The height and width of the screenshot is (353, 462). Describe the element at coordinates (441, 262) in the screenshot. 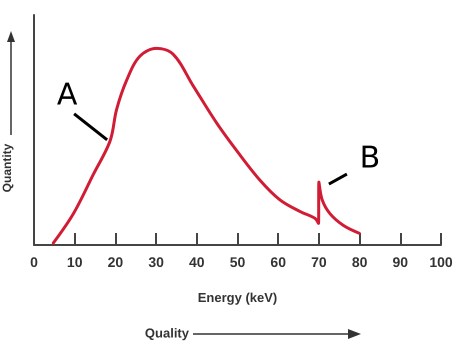

I see `x-tick-label: 100` at that location.